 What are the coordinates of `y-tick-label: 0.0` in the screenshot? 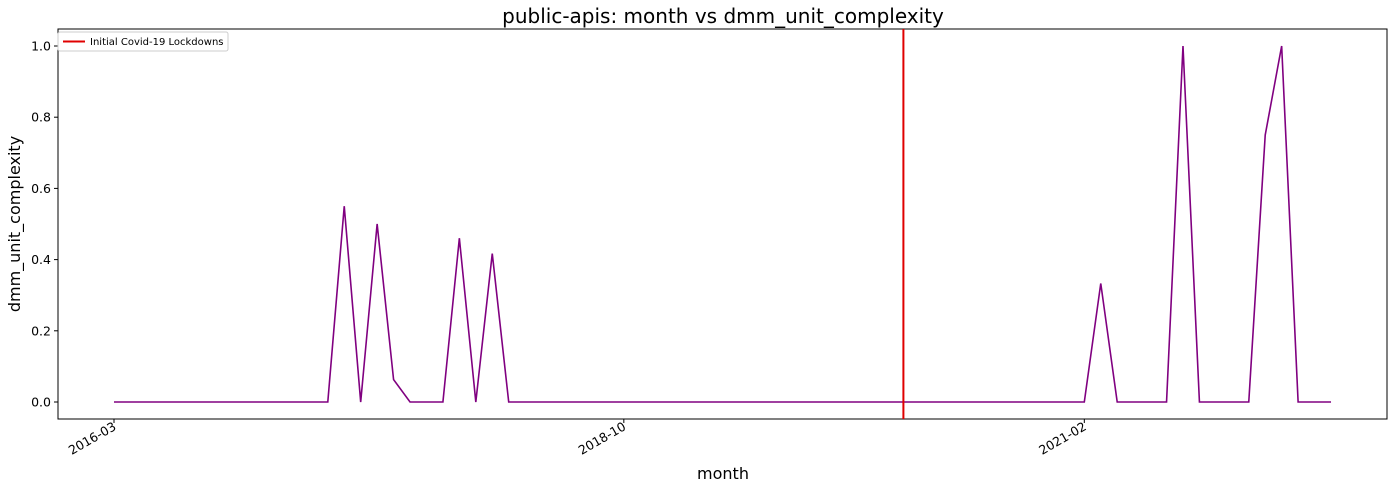 It's located at (41, 402).